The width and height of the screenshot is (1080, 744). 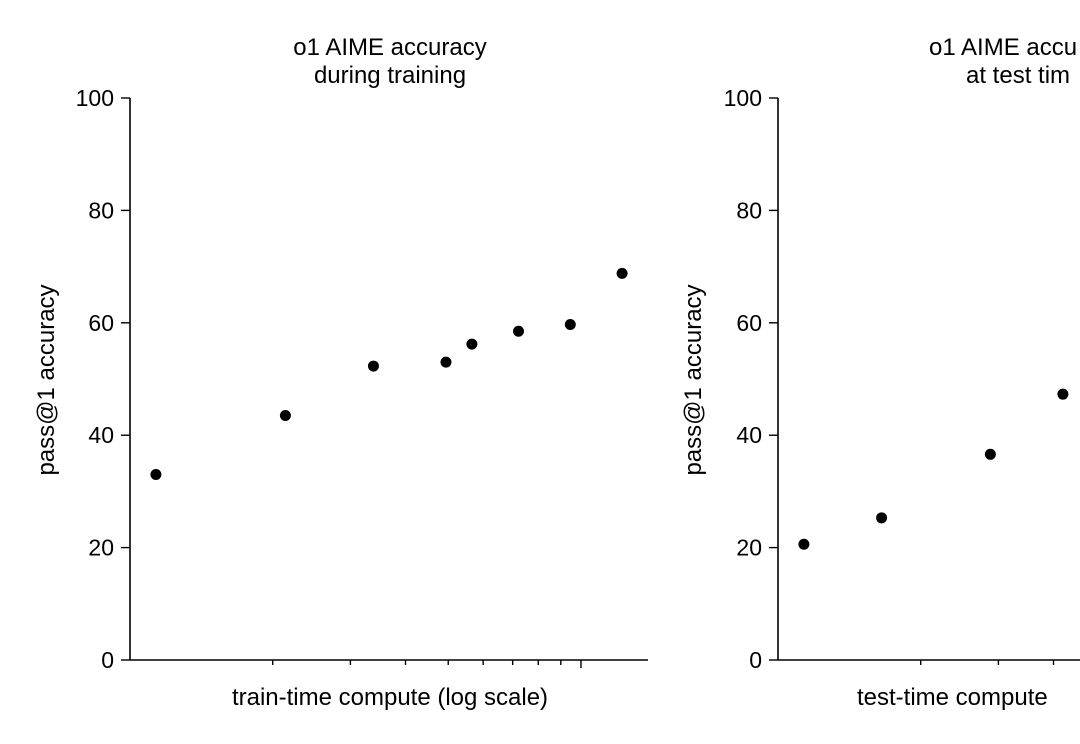 What do you see at coordinates (1018, 75) in the screenshot?
I see `chart-title-line-2: at test tim` at bounding box center [1018, 75].